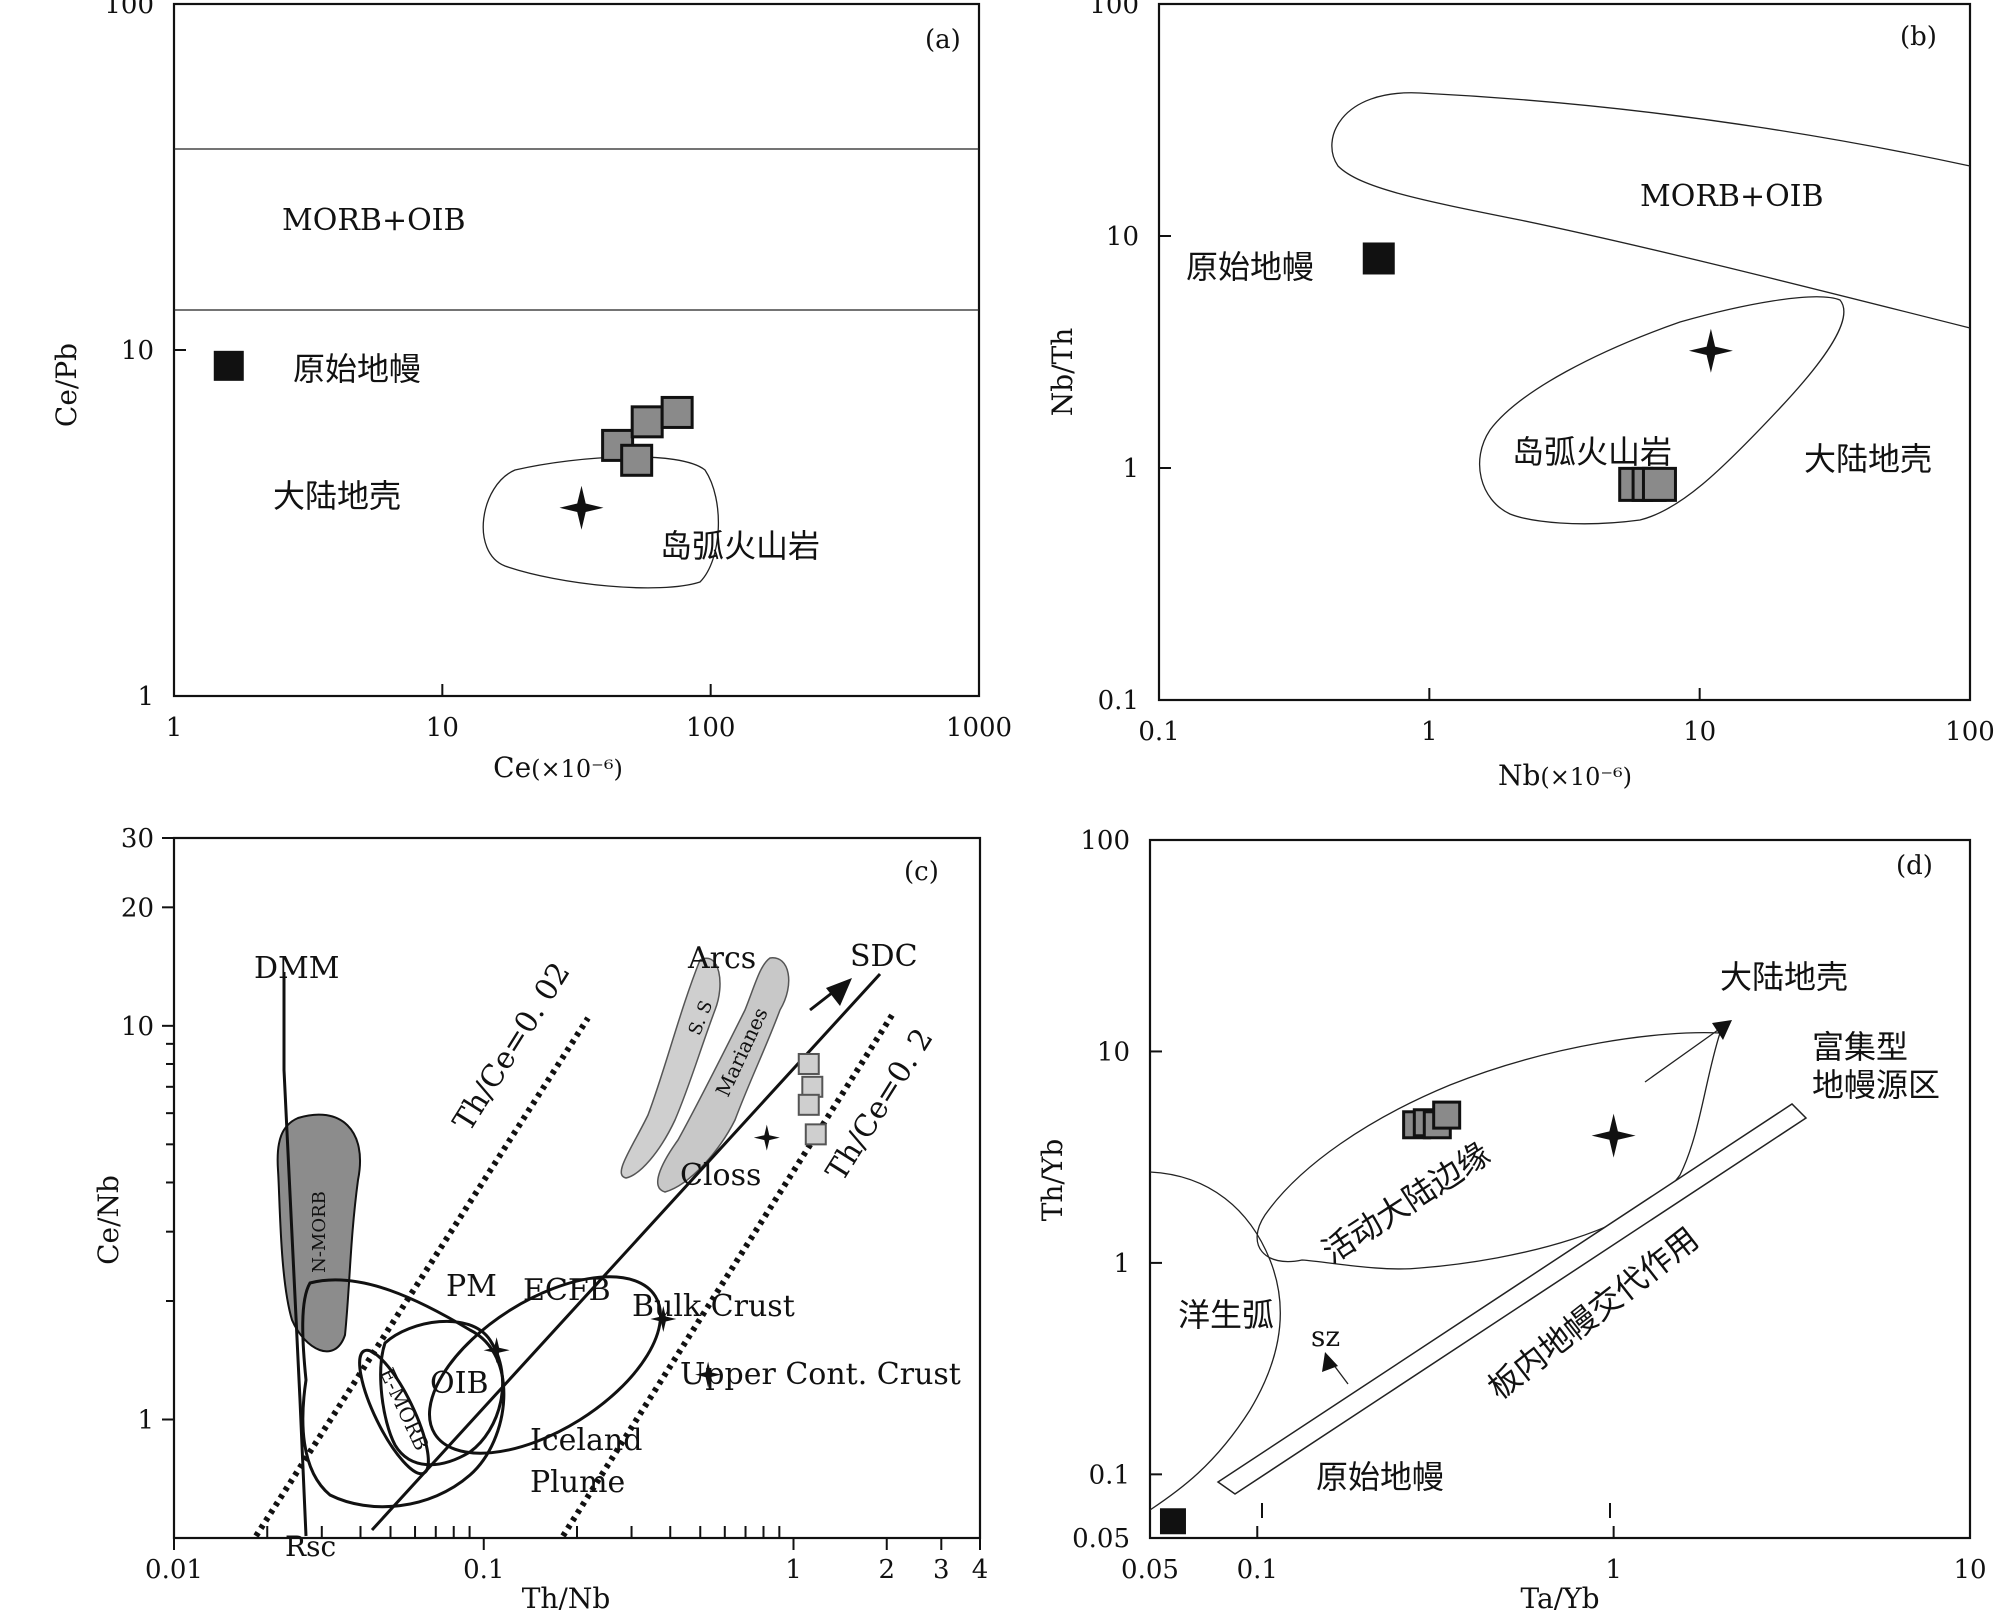  What do you see at coordinates (670, 1068) in the screenshot?
I see `panel-c-ss-field` at bounding box center [670, 1068].